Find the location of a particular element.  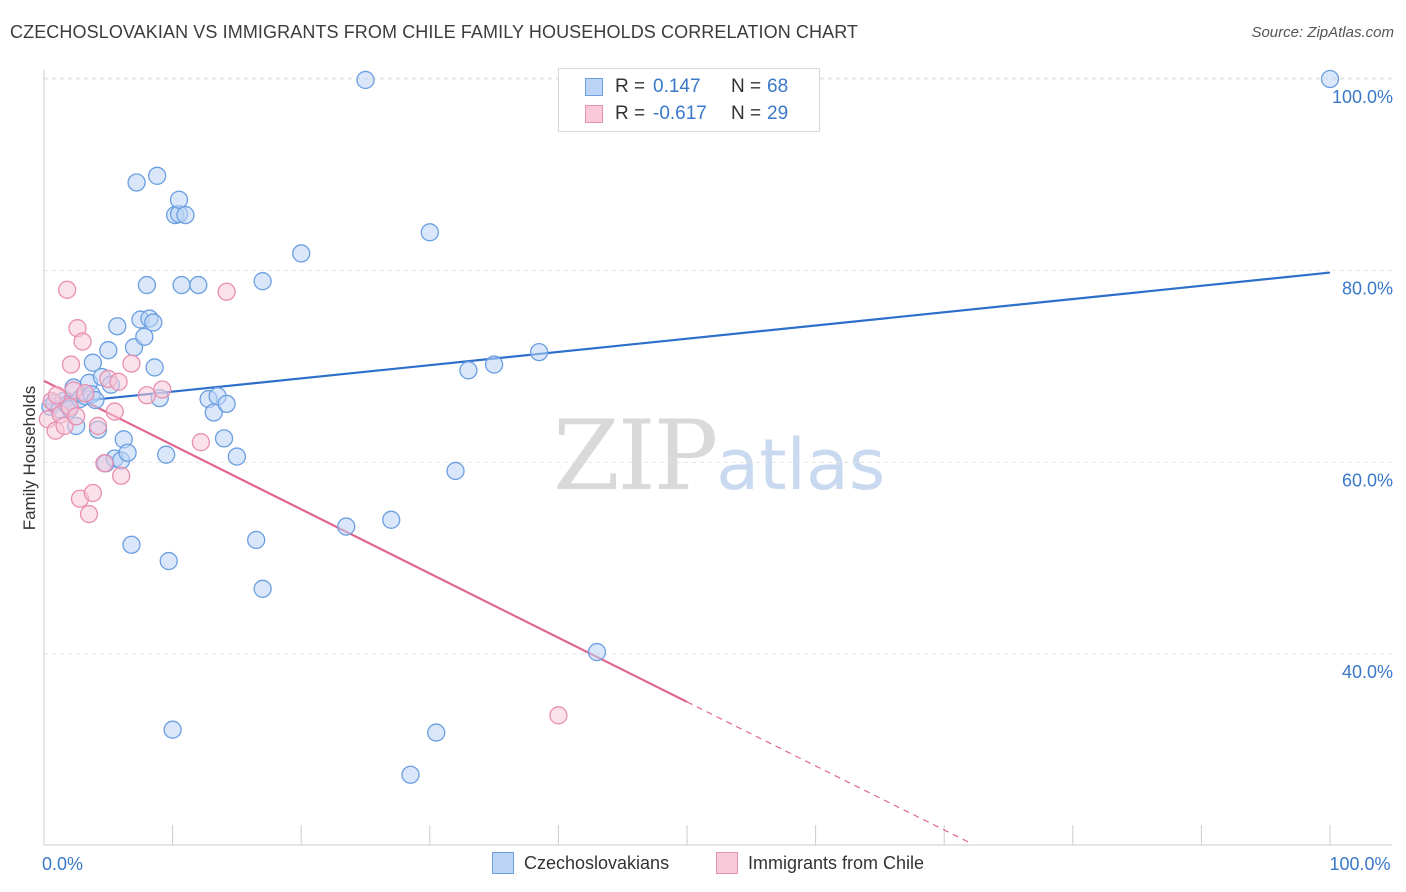

x-tick-label: 0.0% is located at coordinates (62, 864).